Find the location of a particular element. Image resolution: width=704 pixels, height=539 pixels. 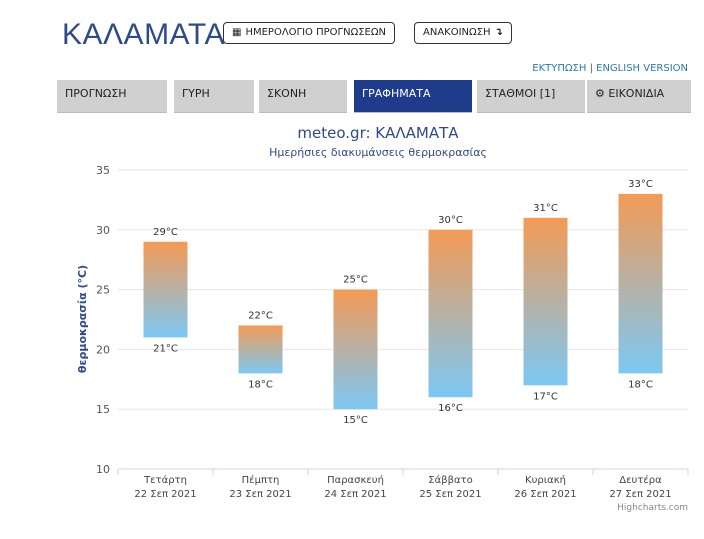

x-day-label: Τετάρτη is located at coordinates (165, 480).